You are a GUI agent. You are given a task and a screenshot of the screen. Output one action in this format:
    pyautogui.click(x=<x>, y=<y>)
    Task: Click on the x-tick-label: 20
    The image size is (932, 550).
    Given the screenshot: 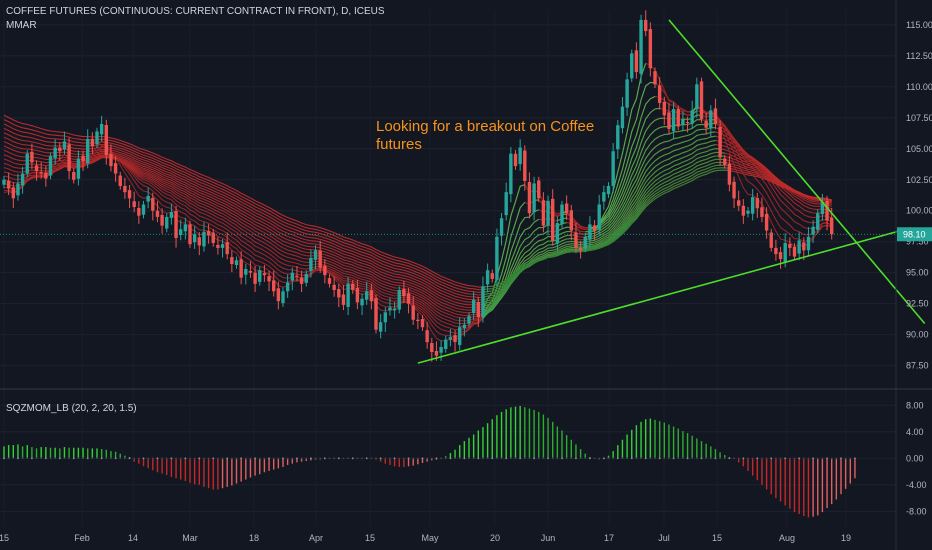 What is the action you would take?
    pyautogui.click(x=495, y=538)
    